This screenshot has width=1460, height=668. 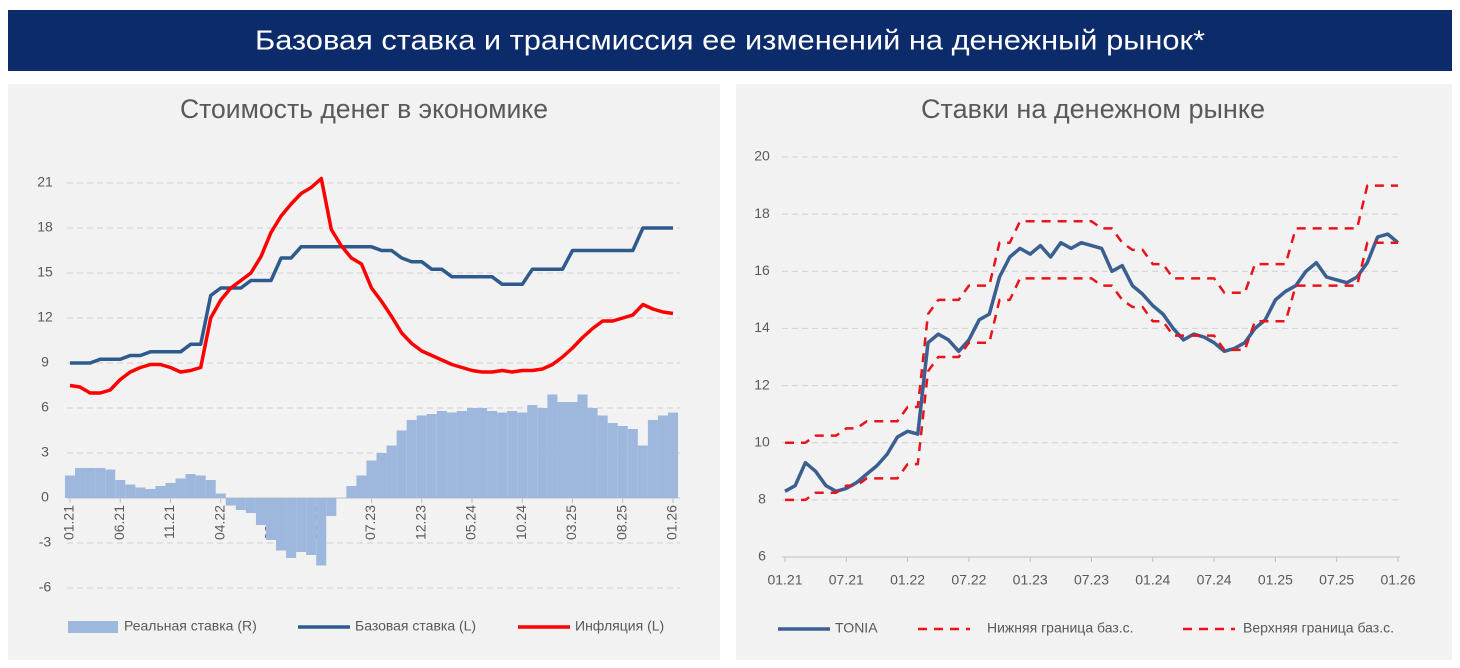 What do you see at coordinates (45, 317) in the screenshot?
I see `y-tick-label: 12` at bounding box center [45, 317].